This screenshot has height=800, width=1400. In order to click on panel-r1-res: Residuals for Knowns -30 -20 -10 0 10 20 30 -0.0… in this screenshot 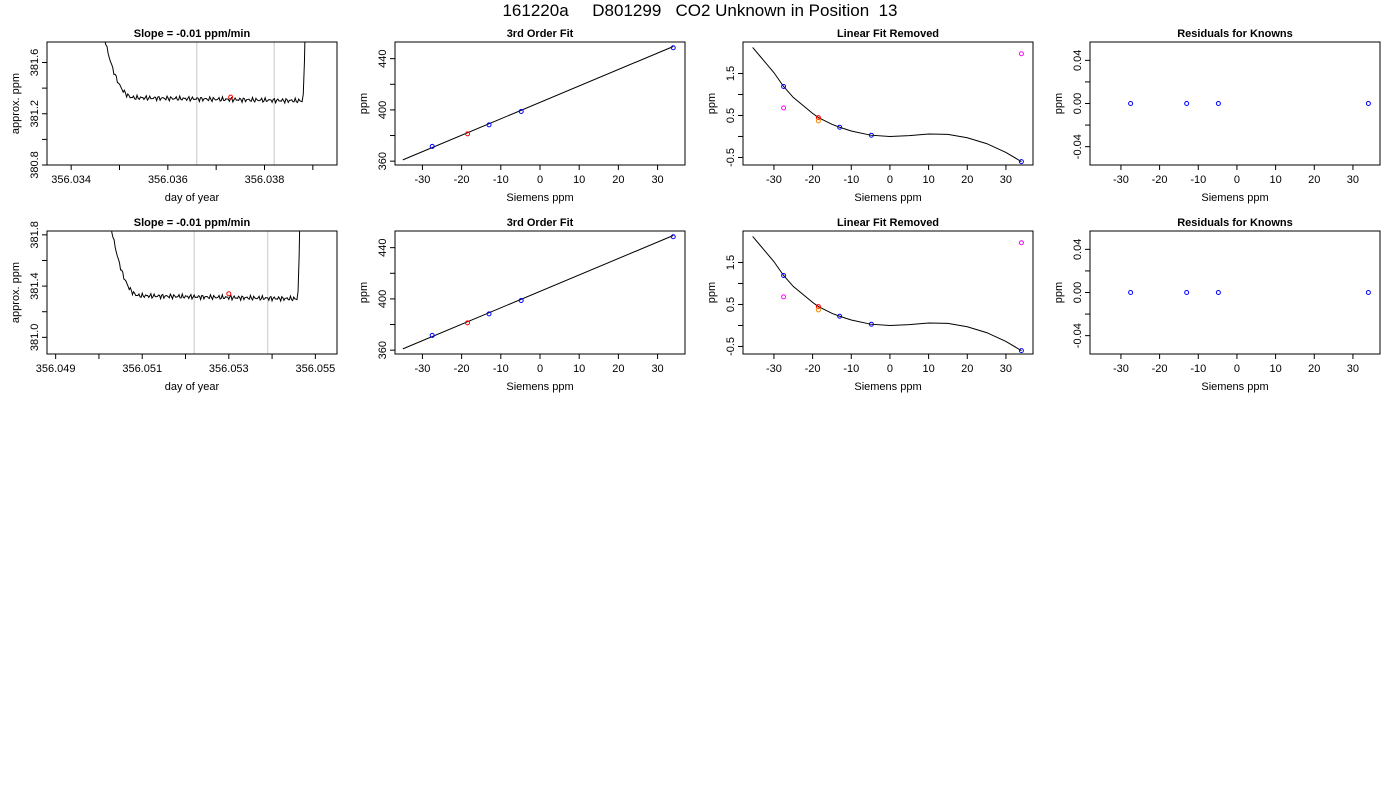, I will do `click(1217, 116)`.